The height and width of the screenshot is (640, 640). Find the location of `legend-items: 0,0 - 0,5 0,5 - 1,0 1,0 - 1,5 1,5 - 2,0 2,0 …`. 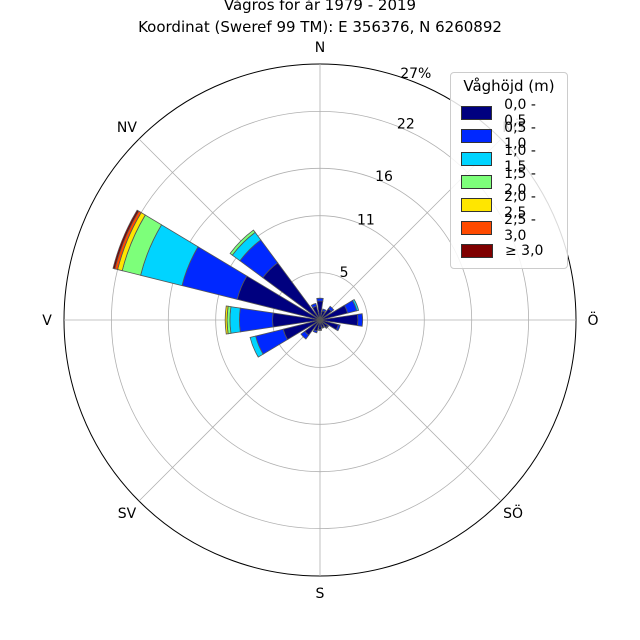

legend-items: 0,0 - 0,5 0,5 - 1,0 1,0 - 1,5 1,5 - 2,0 2,0 … is located at coordinates (509, 179).